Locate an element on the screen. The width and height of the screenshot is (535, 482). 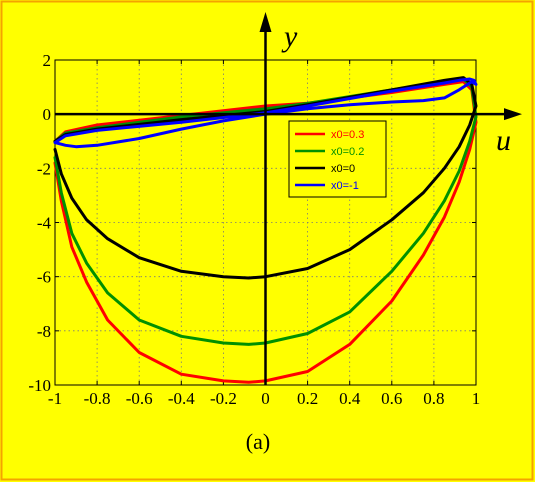
x-tick-labels: -1 -0.8 -0.6 -0.4 -0.2 0 0.2 0.4 0.6 0.8 1 is located at coordinates (264, 398).